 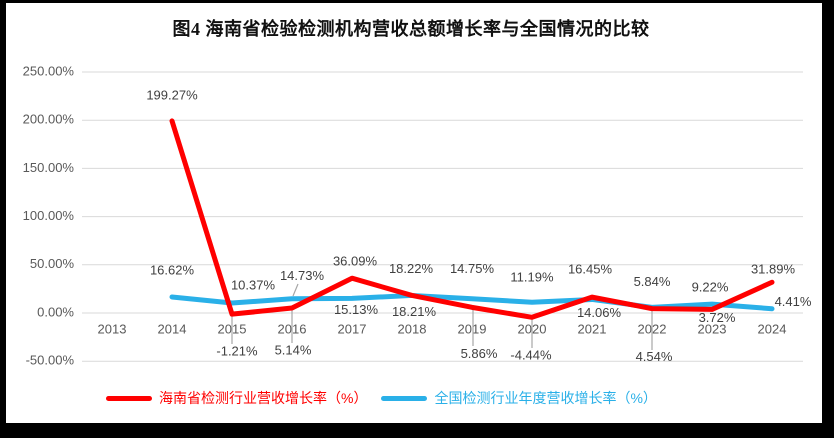 I want to click on y-tick-label: 100.00%, so click(x=49, y=215).